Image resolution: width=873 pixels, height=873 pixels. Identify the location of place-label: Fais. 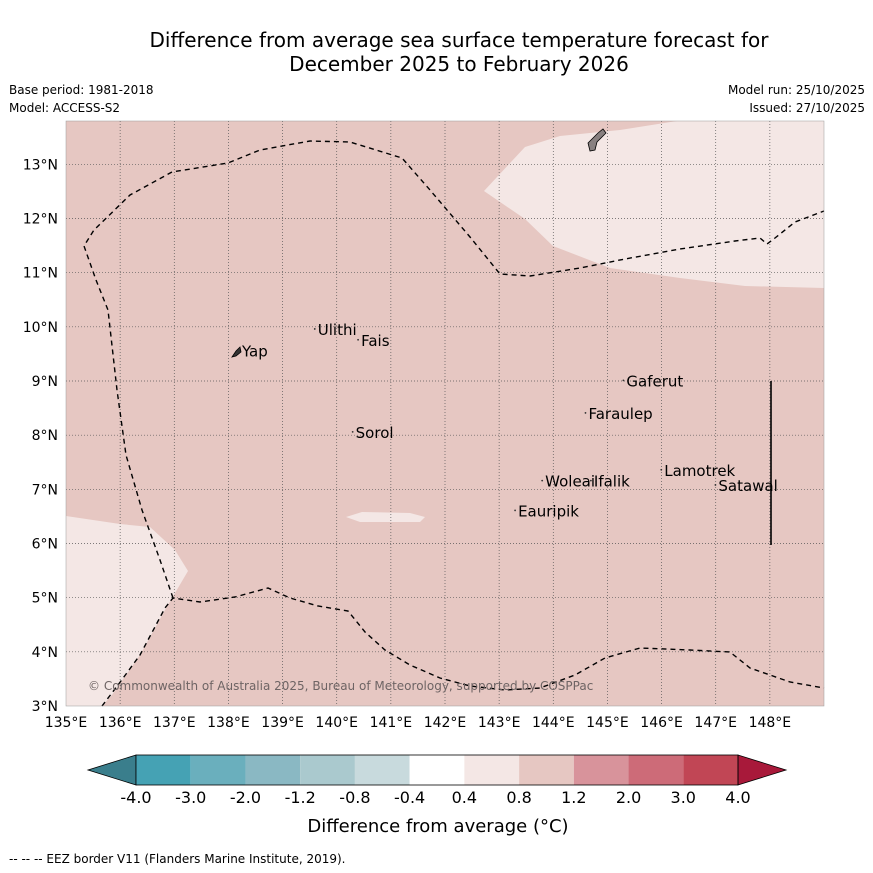
(375, 341).